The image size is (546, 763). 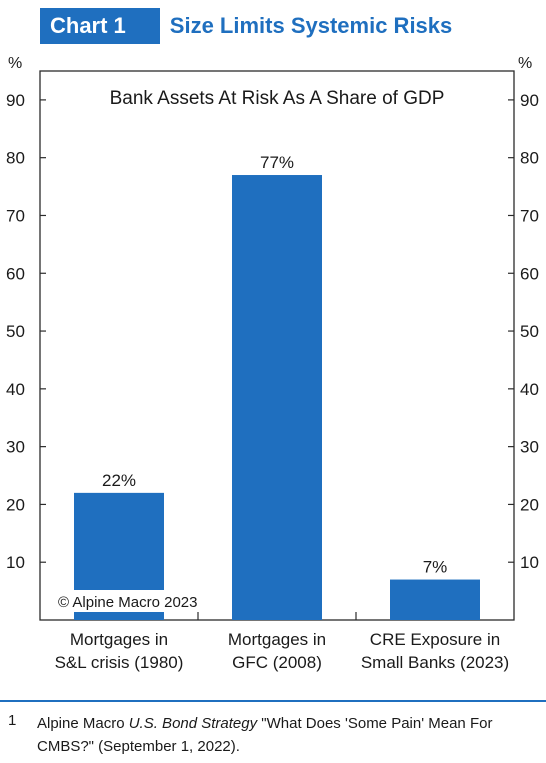 I want to click on copyright-backing, so click(x=135, y=601).